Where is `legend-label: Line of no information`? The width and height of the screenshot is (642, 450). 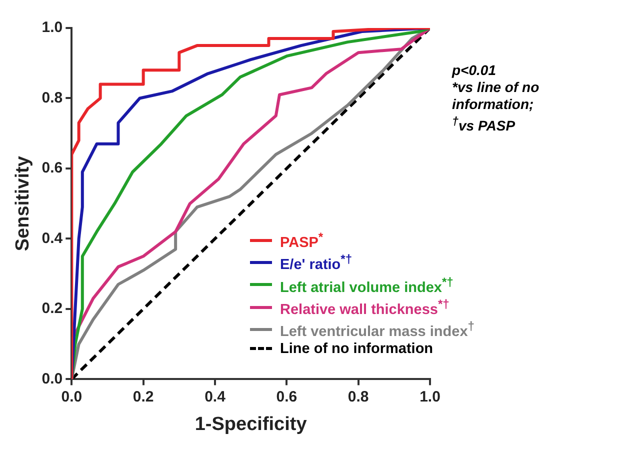
legend-label: Line of no information is located at coordinates (357, 349).